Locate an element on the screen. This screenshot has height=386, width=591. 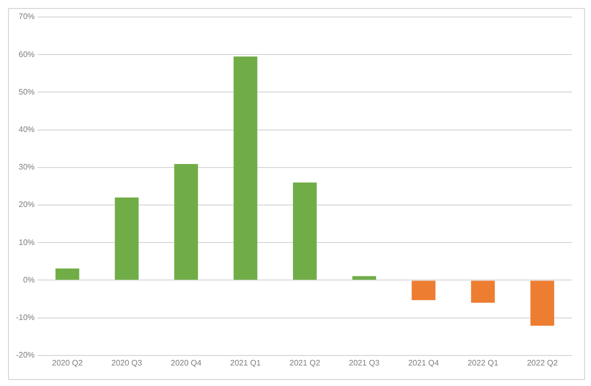
y-tick-label: 40% is located at coordinates (26, 129).